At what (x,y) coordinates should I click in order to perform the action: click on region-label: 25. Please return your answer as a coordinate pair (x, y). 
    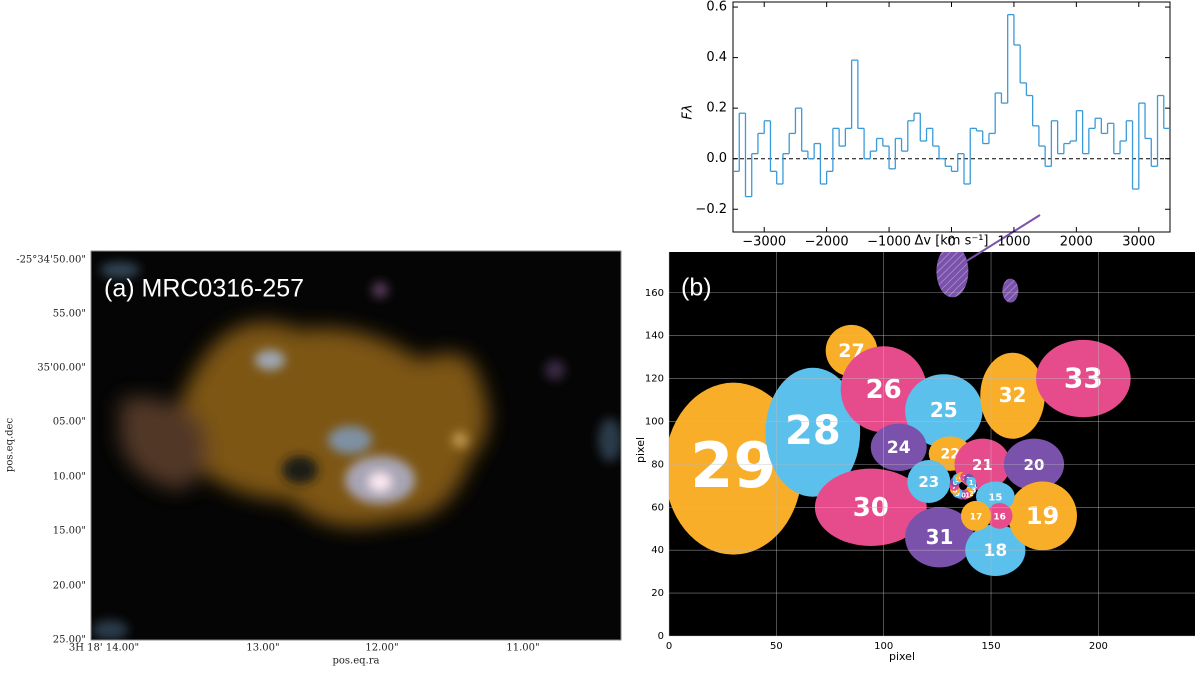
    Looking at the image, I should click on (944, 410).